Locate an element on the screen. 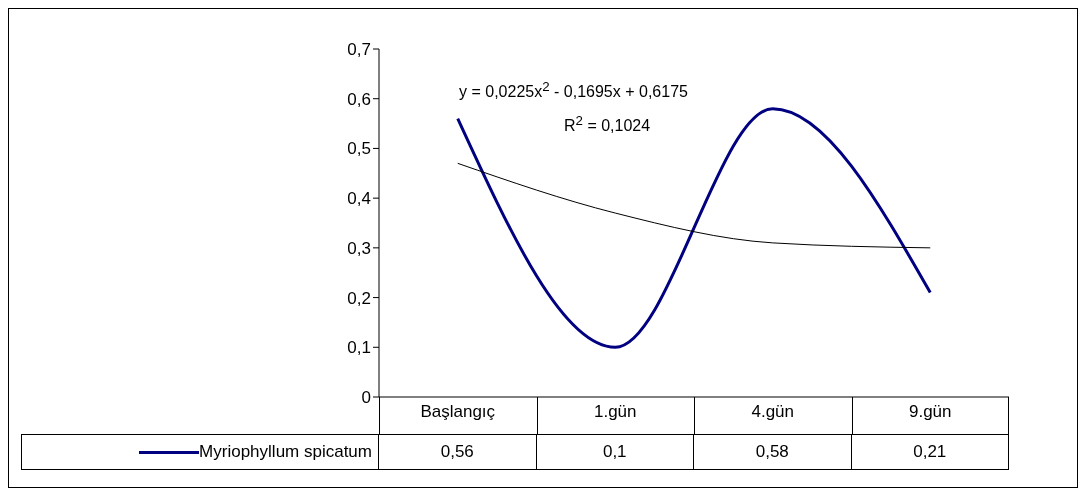 The width and height of the screenshot is (1086, 496). x-tick-label: 9.gün is located at coordinates (930, 412).